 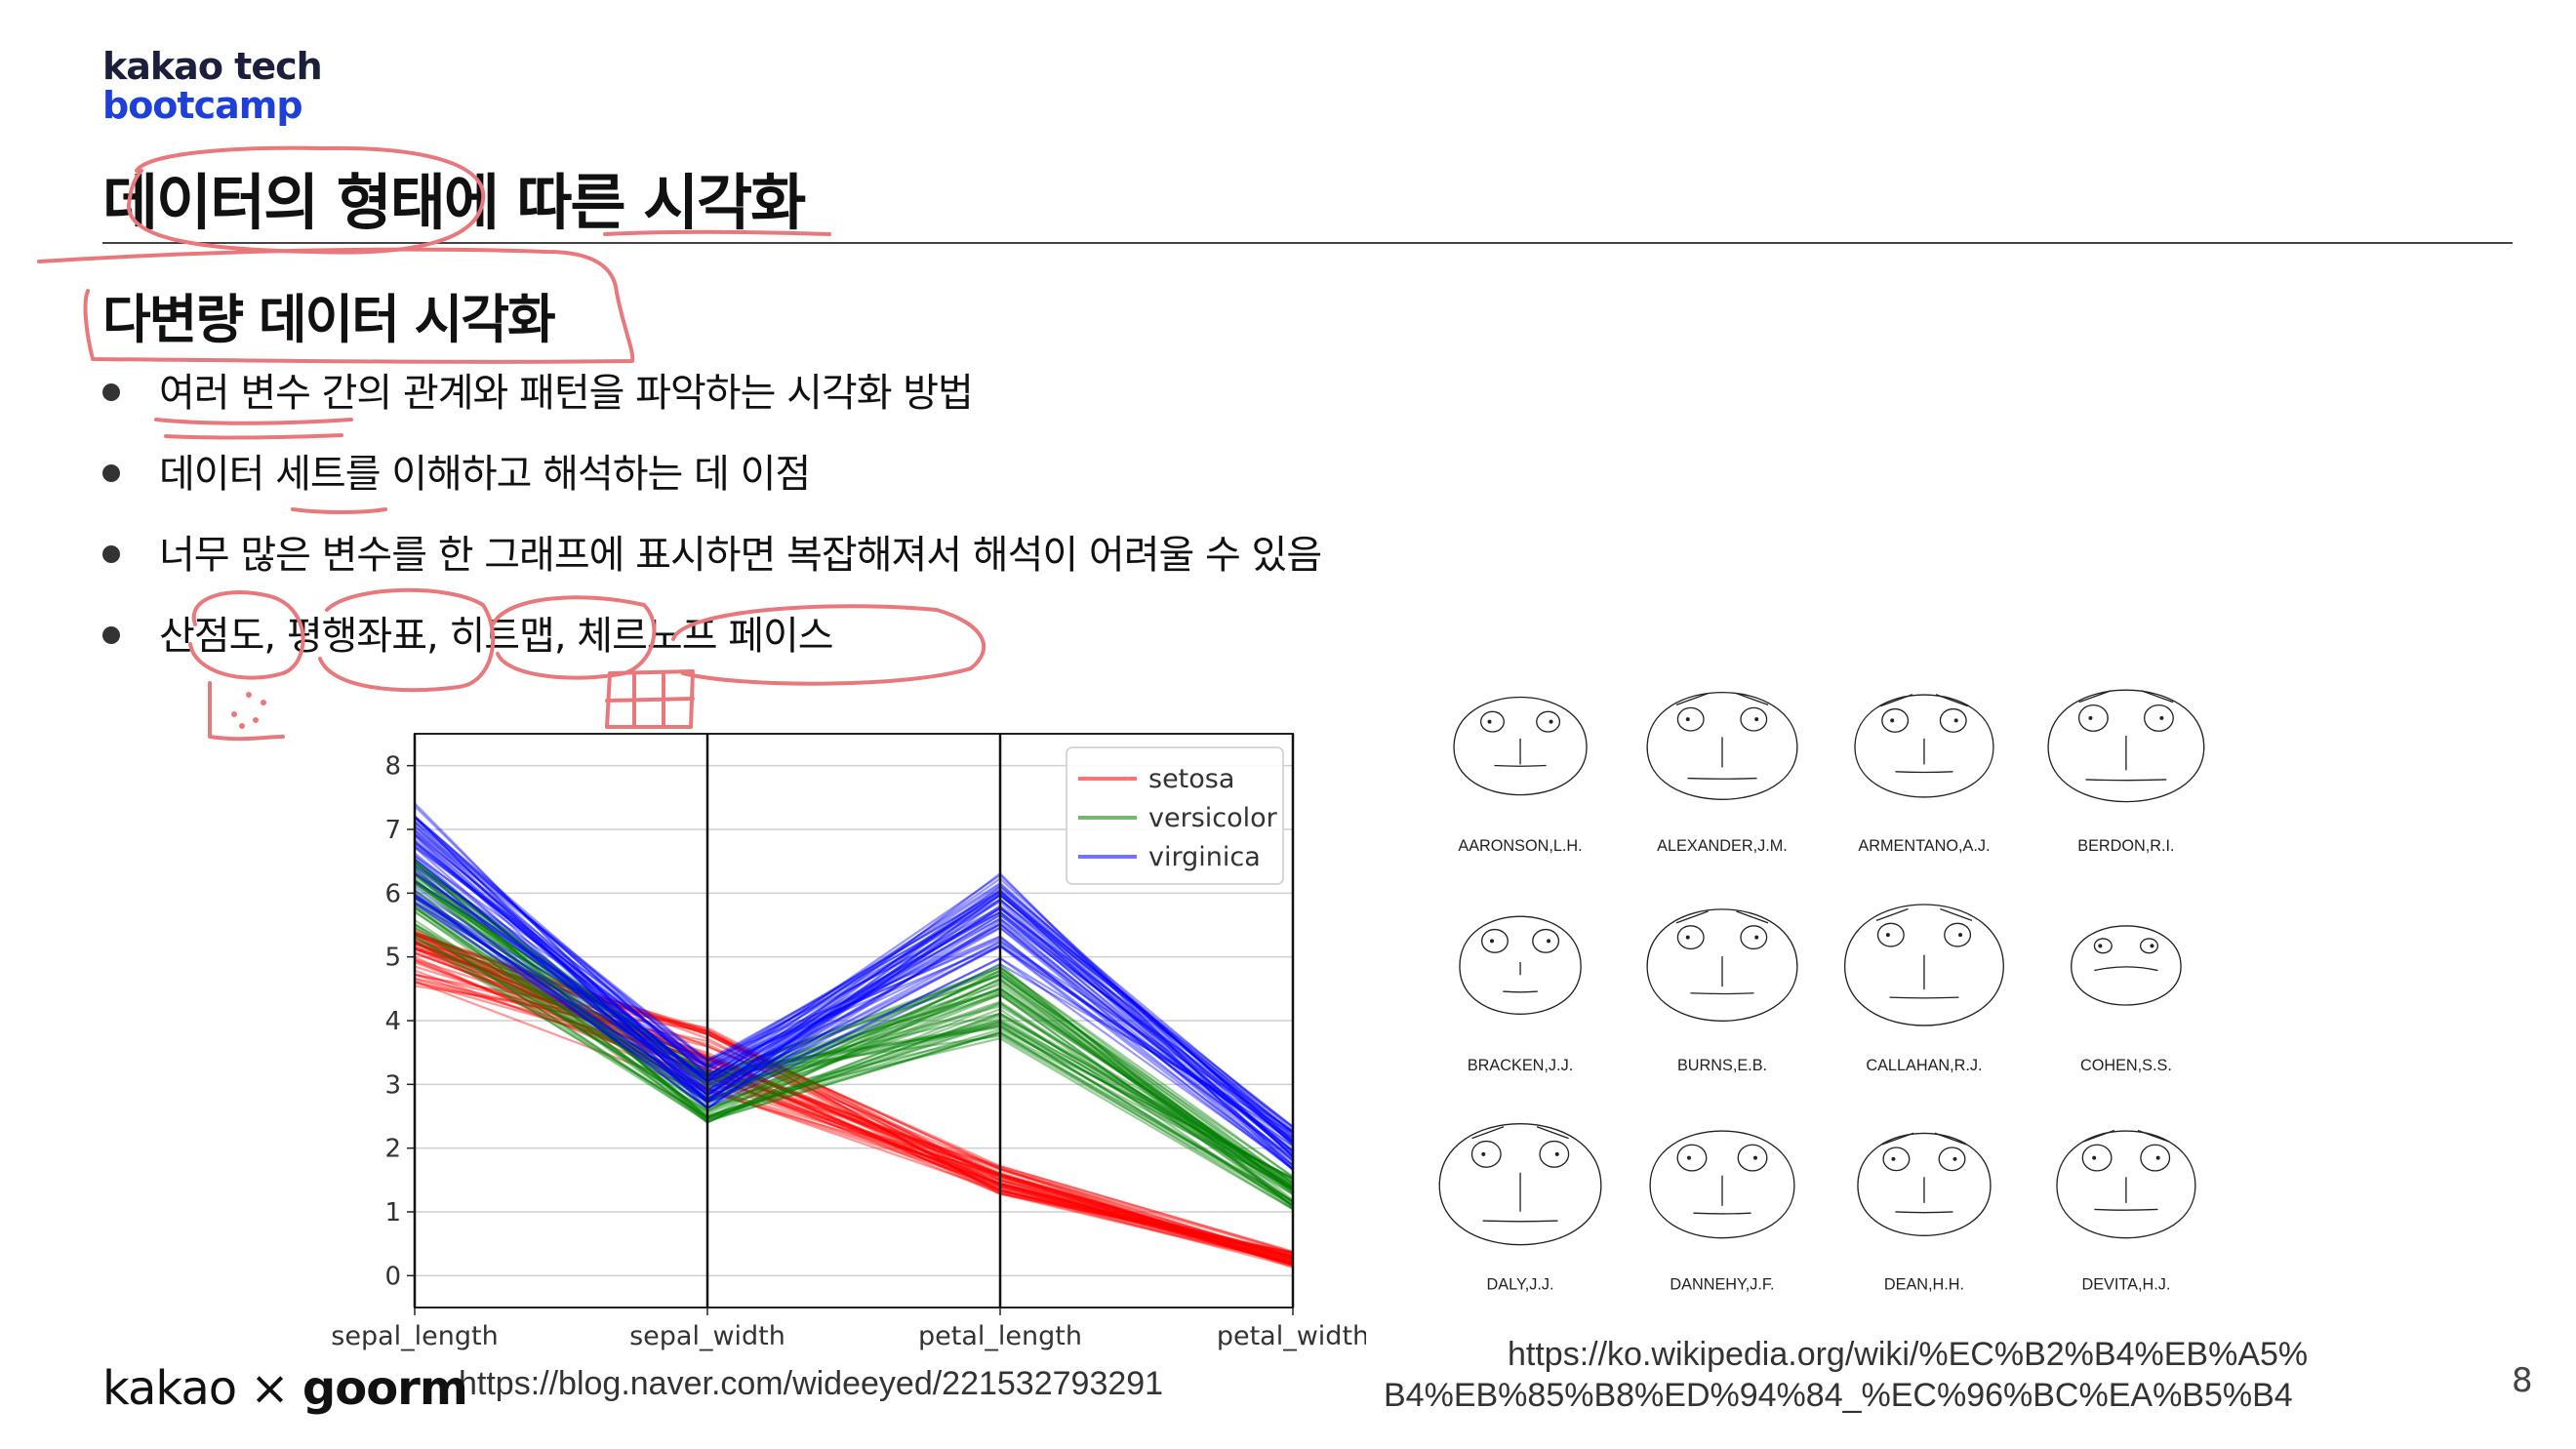 I want to click on x-tick-label: petal_length, so click(x=1000, y=1336).